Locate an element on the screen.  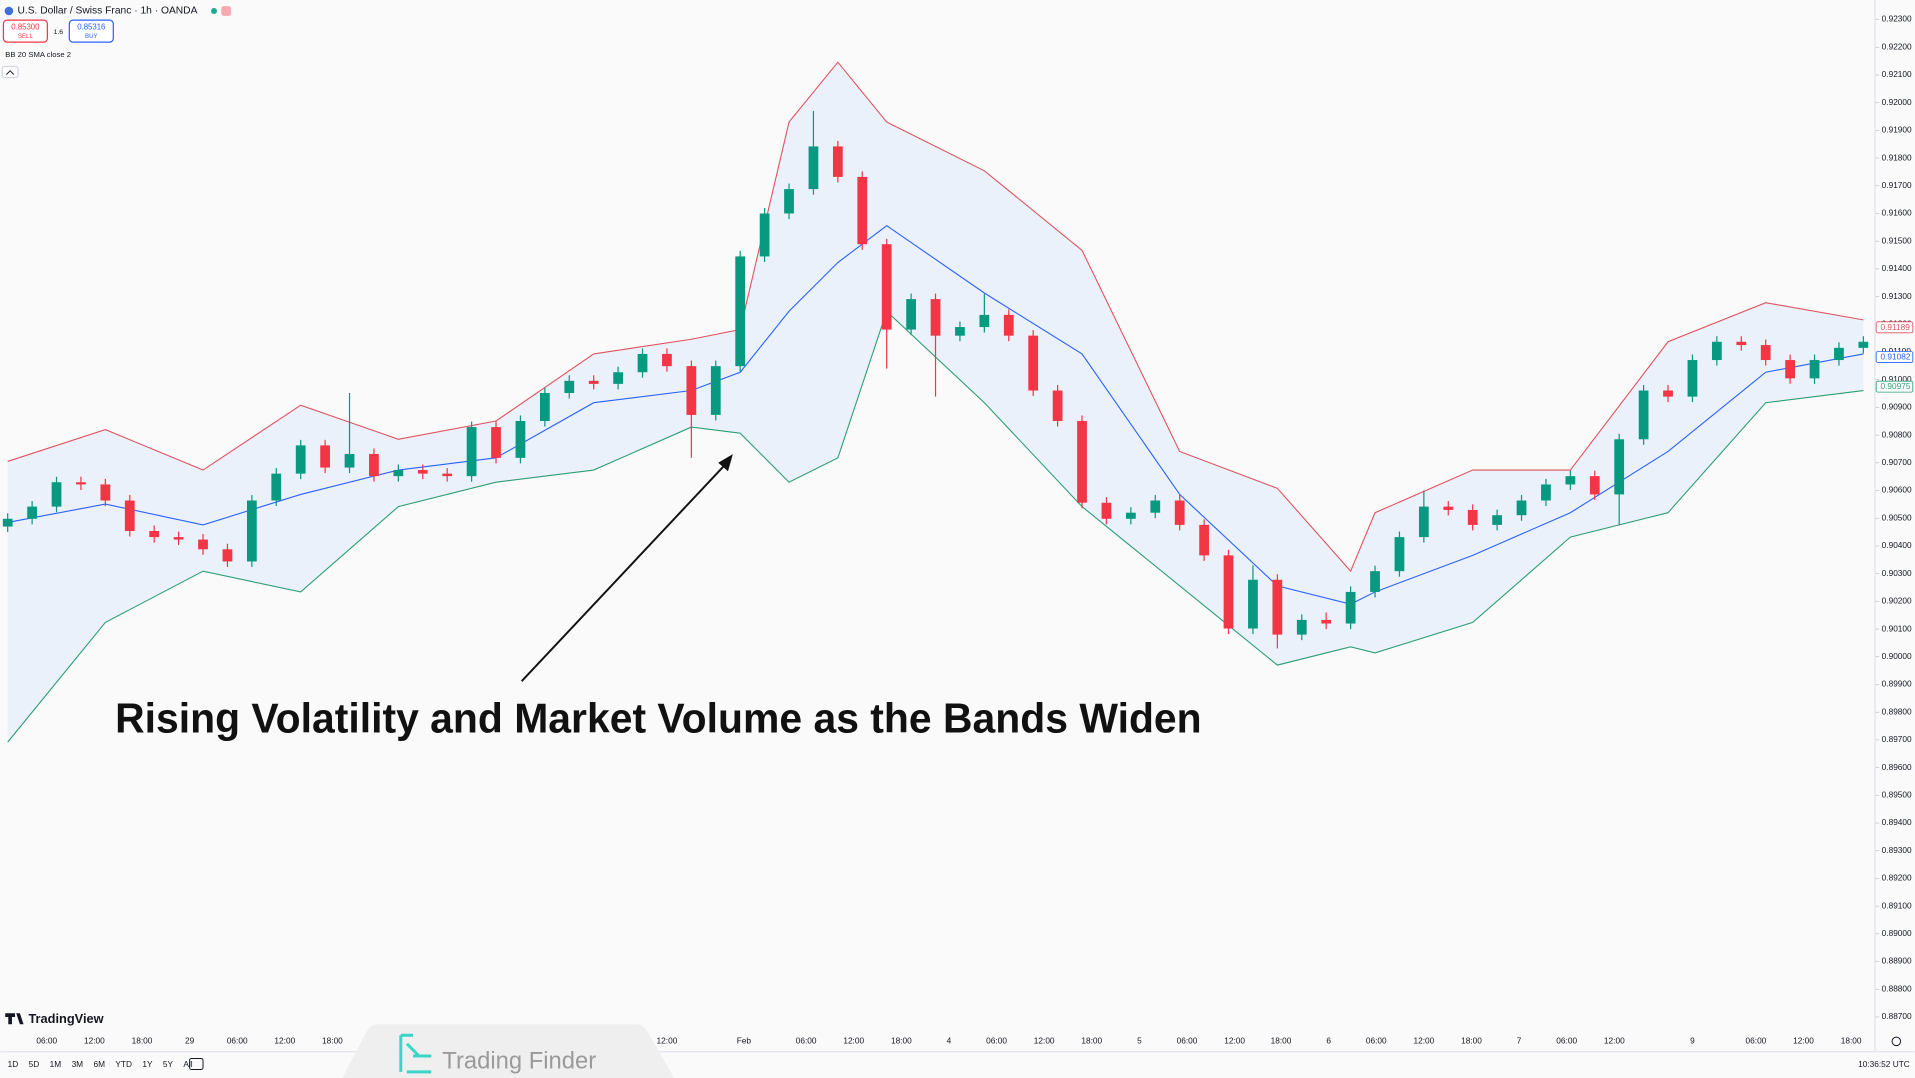
y-tick-label: 0.89200 is located at coordinates (1897, 878).